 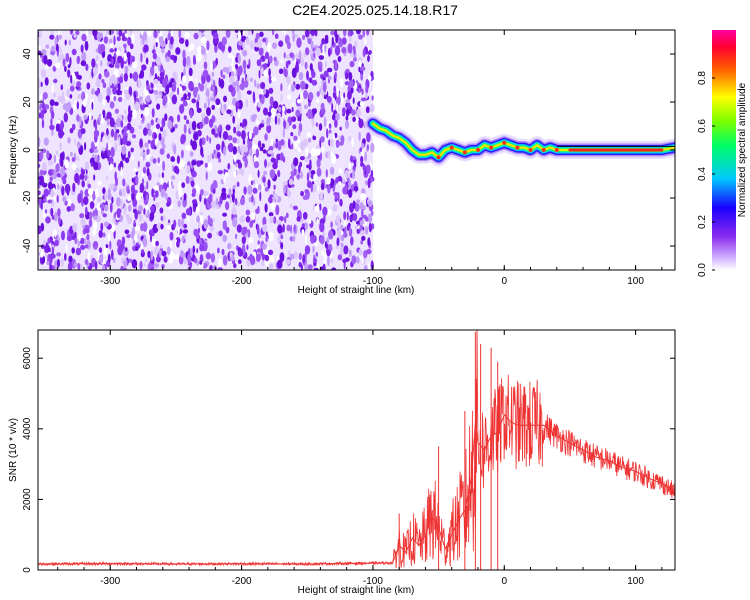 I want to click on colorbar-ticks: 0.0 0.2 0.4 0.6 0.8, so click(x=706, y=174).